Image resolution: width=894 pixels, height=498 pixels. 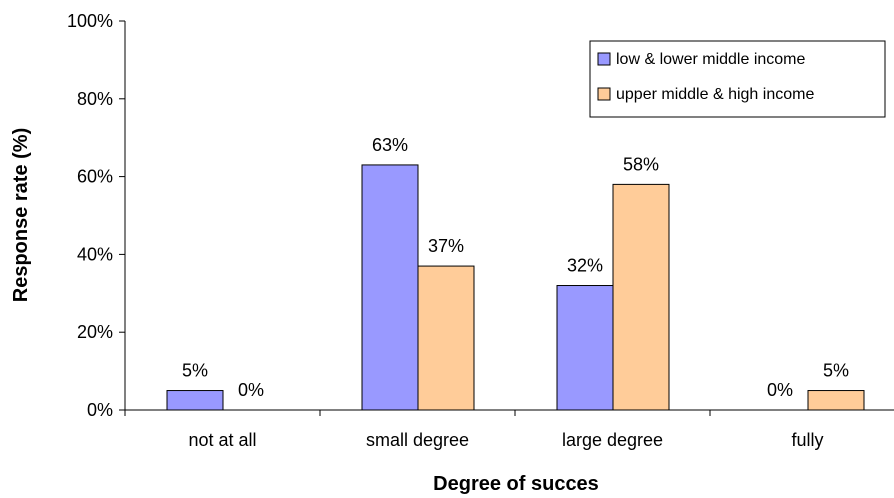 What do you see at coordinates (585, 266) in the screenshot?
I see `data-label: 32%` at bounding box center [585, 266].